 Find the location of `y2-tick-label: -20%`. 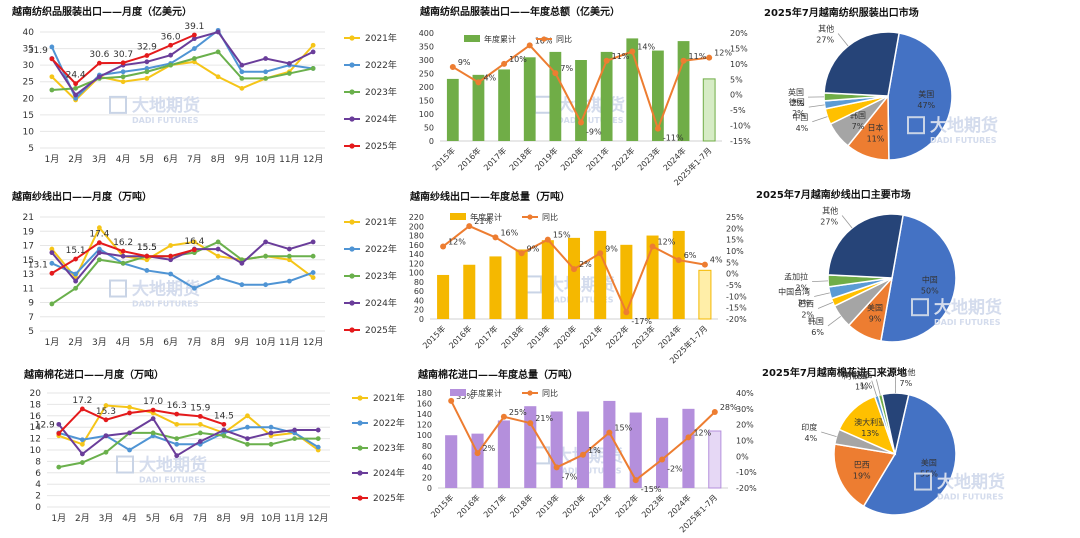

y2-tick-label: -20% is located at coordinates (746, 488).